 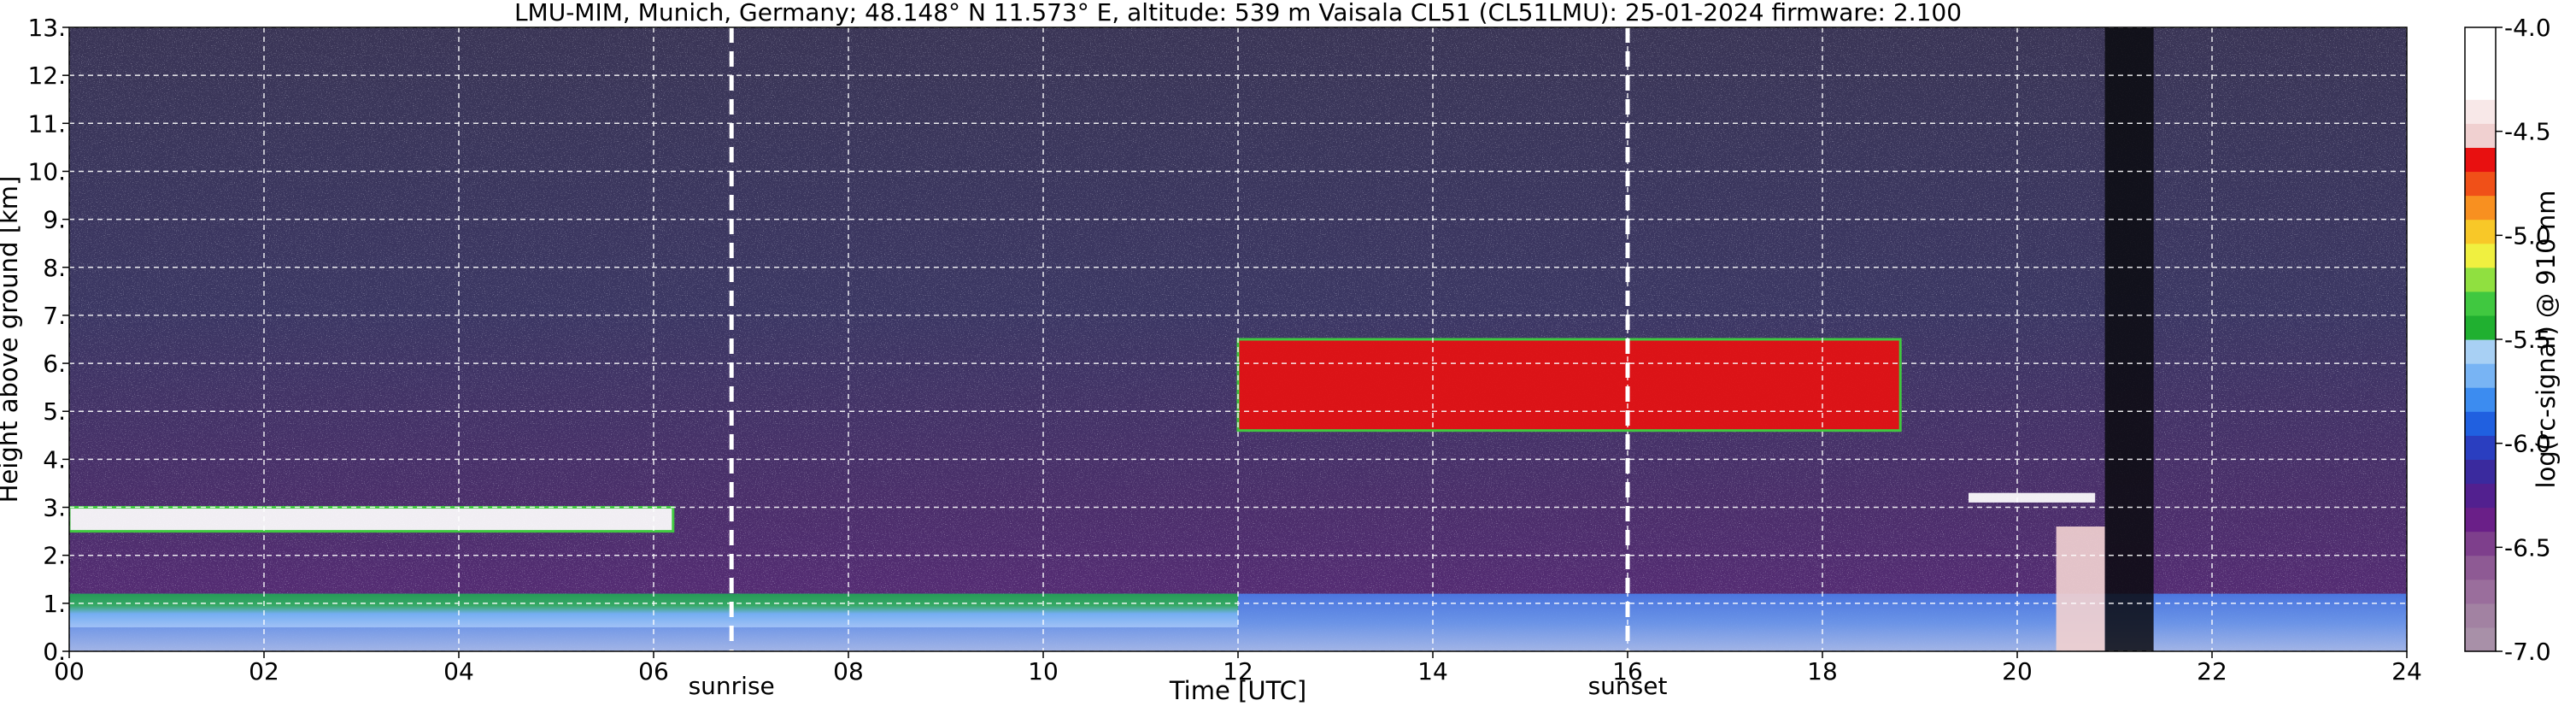 I want to click on x-tick-label: 20, so click(x=2017, y=671).